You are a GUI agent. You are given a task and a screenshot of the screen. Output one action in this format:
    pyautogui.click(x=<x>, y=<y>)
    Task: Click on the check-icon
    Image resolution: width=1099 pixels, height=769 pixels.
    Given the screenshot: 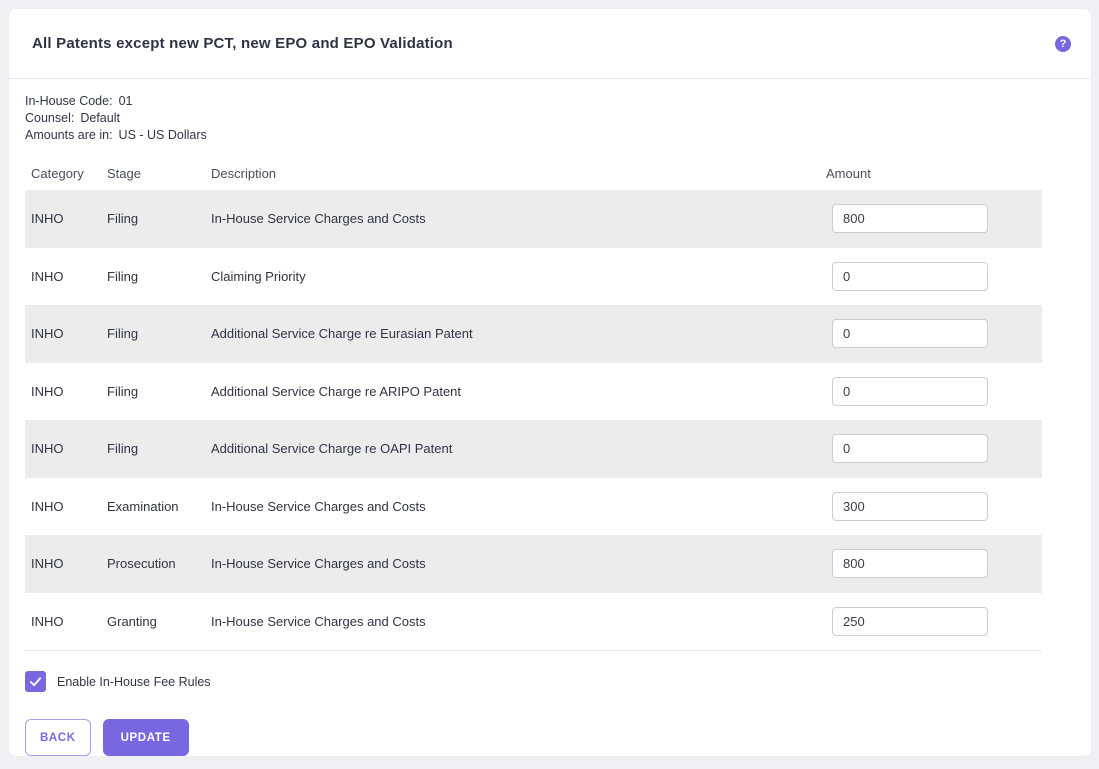 What is the action you would take?
    pyautogui.click(x=35, y=681)
    